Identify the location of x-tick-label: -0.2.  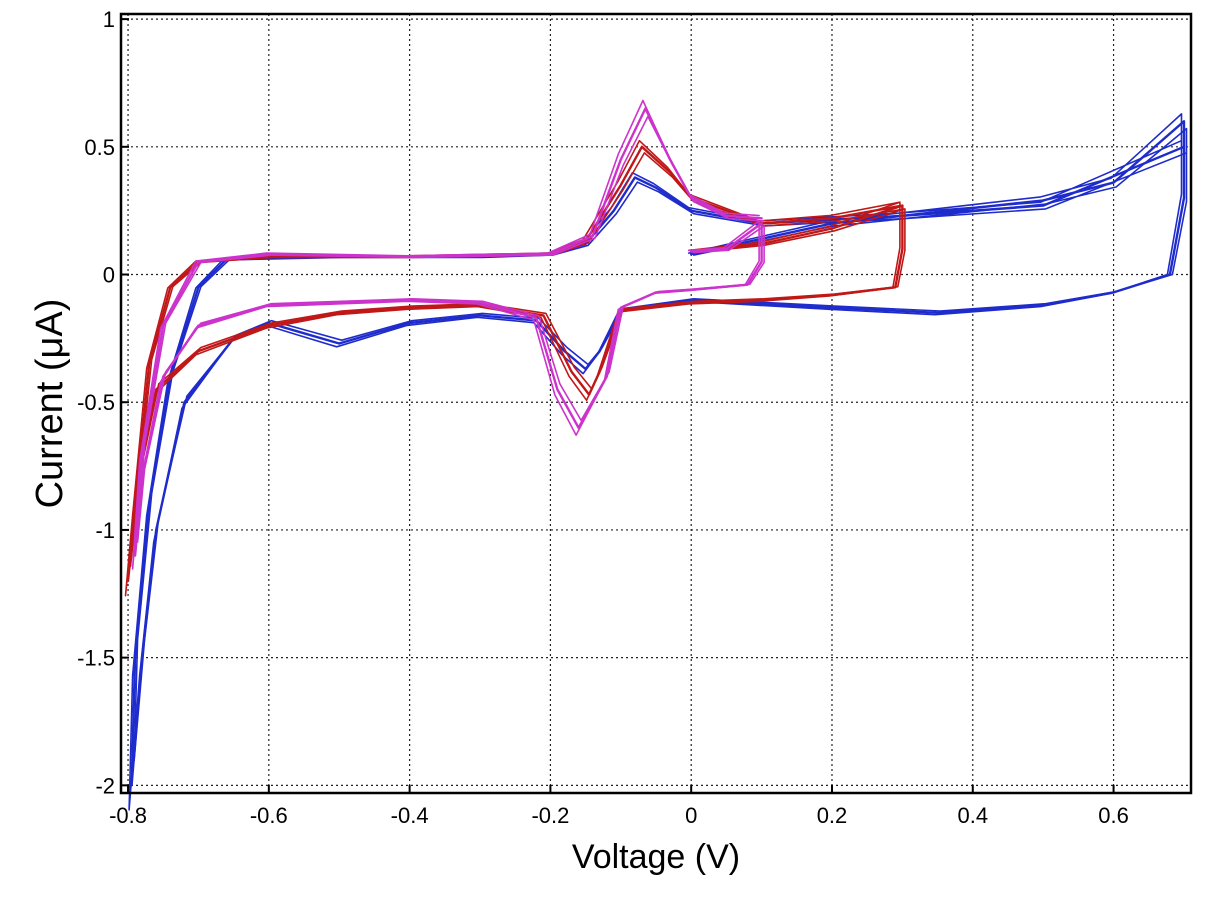
(550, 815).